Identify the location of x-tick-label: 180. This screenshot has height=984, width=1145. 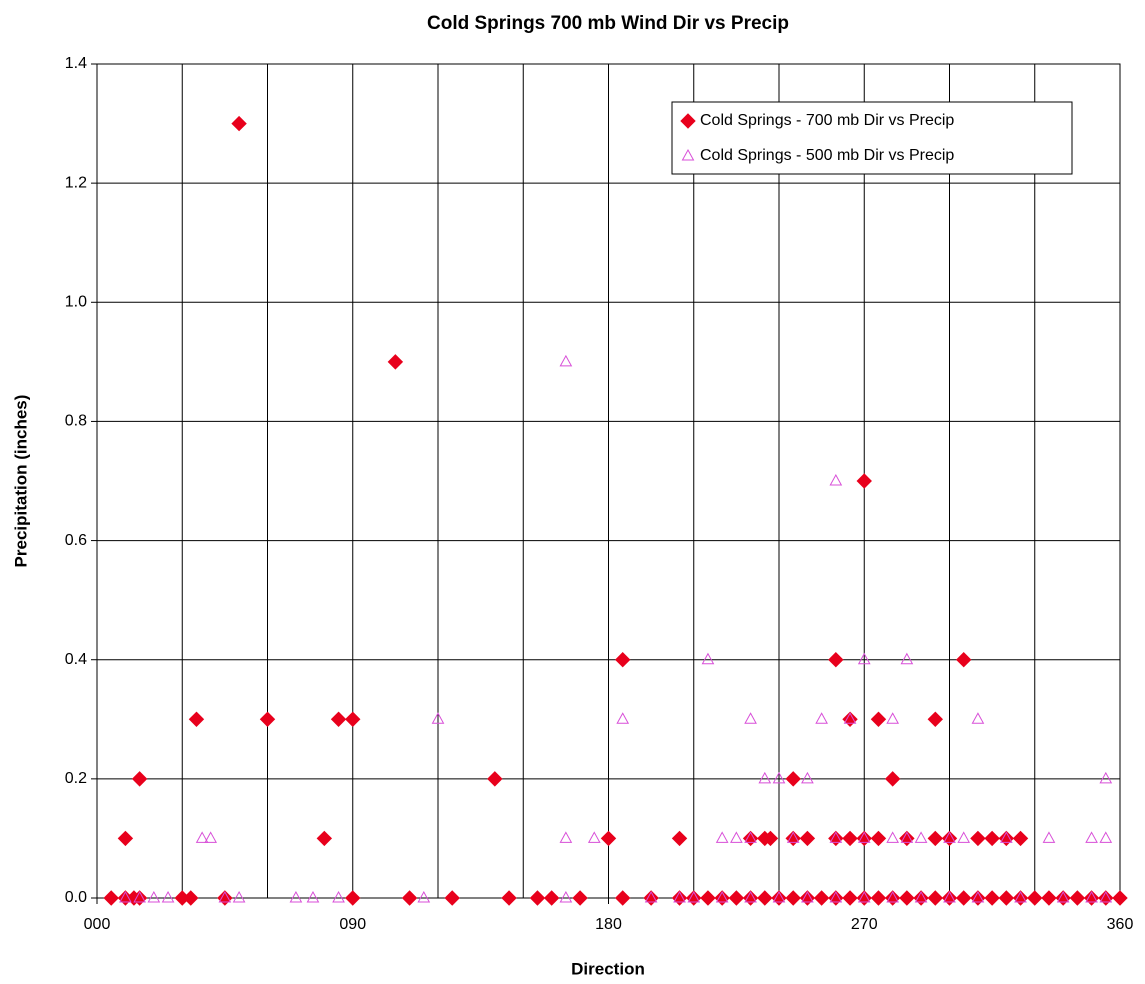
(608, 924).